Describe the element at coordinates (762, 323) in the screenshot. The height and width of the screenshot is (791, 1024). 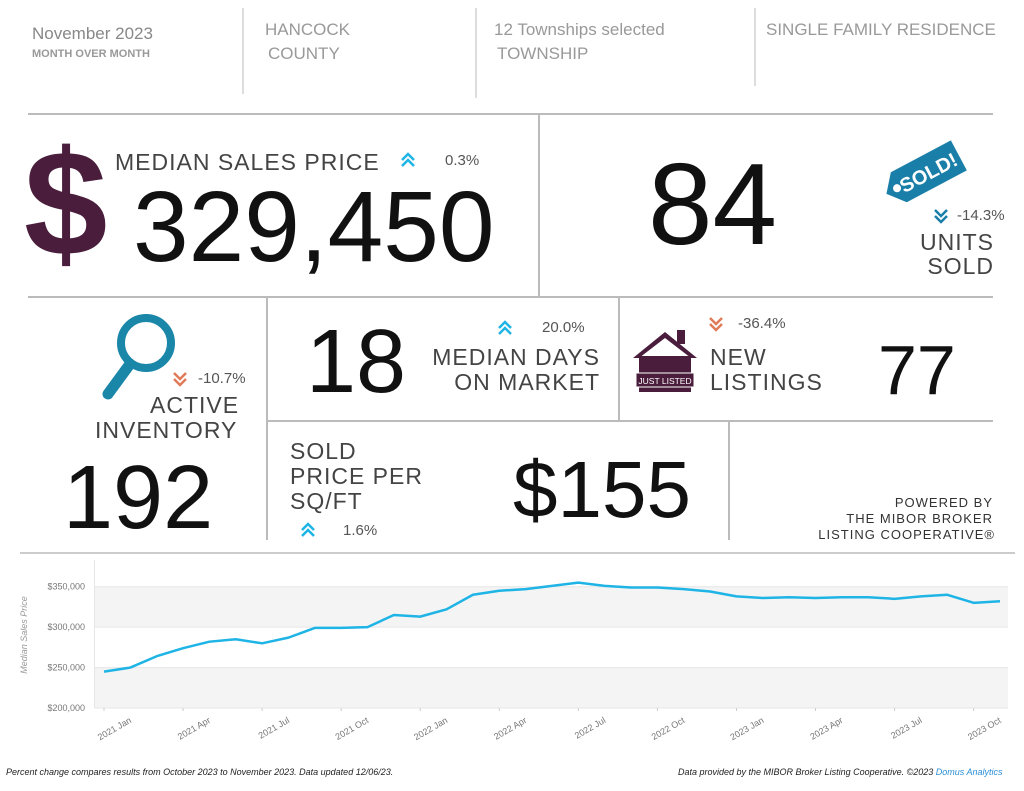
I see `kpi-change: -36.4%` at that location.